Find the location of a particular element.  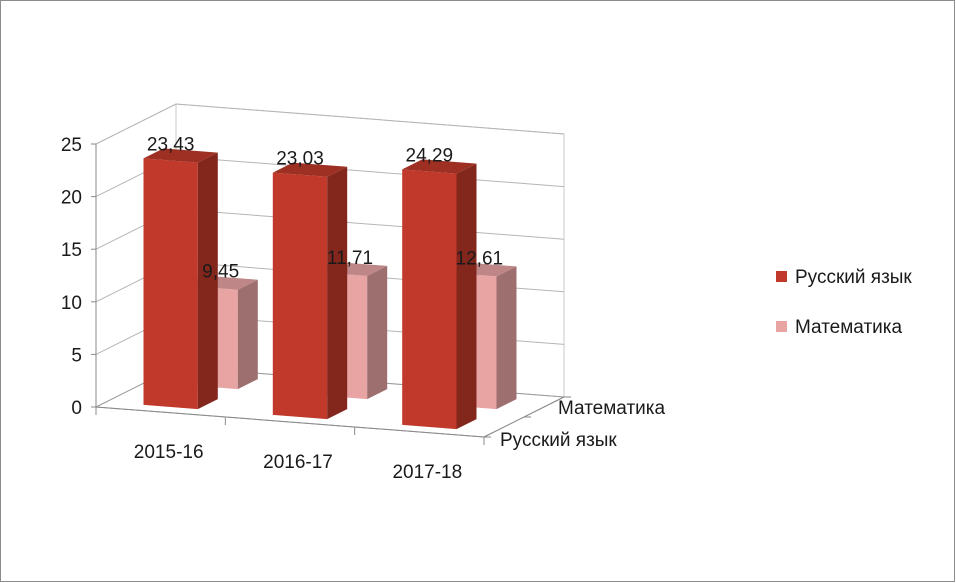

x-tick-label: 2015-16 is located at coordinates (169, 452).